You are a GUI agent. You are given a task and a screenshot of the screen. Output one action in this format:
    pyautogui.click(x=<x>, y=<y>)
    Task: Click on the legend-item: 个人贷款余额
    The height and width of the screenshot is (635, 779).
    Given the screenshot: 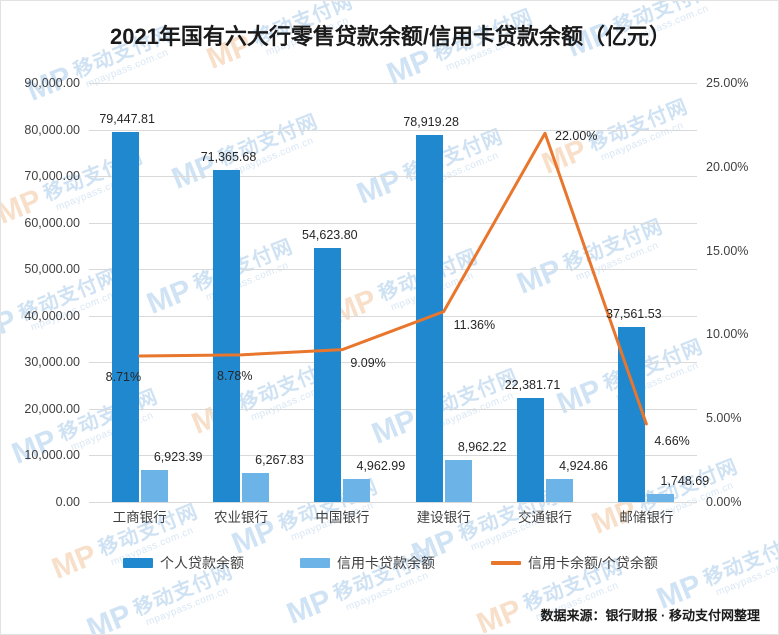 What is the action you would take?
    pyautogui.click(x=183, y=563)
    